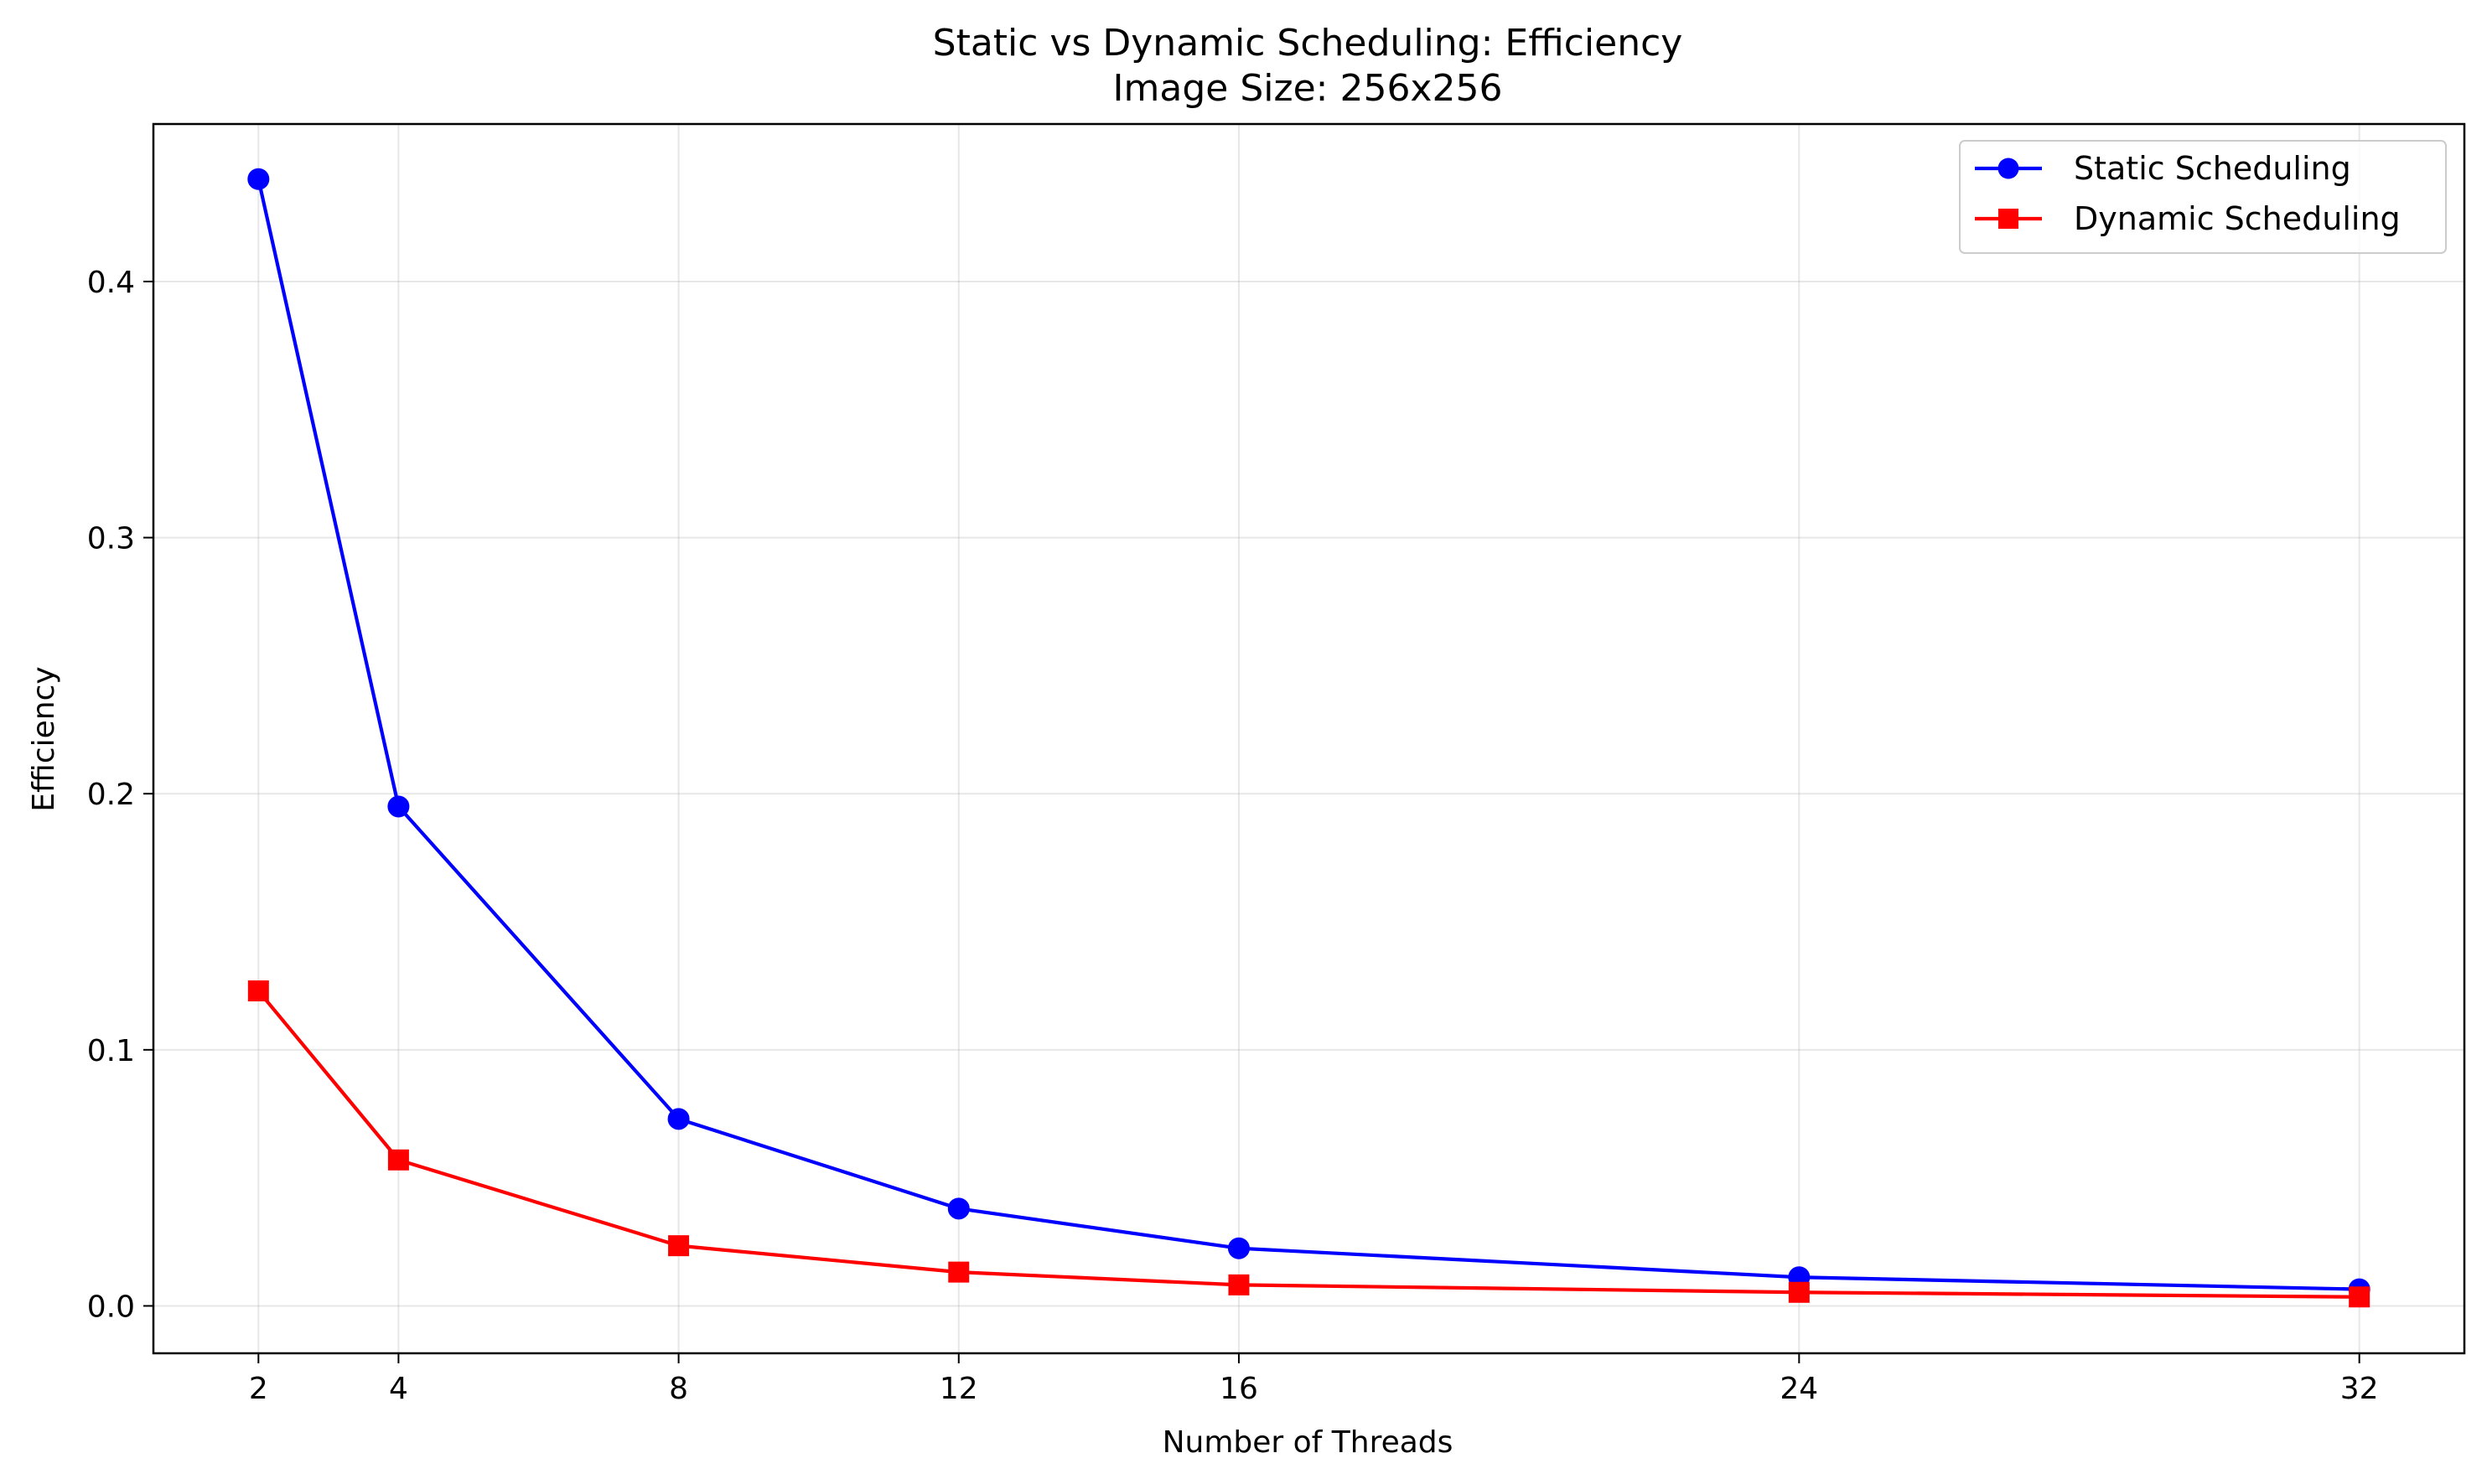  Describe the element at coordinates (1308, 1442) in the screenshot. I see `x-axis-label: Number of Threads` at that location.